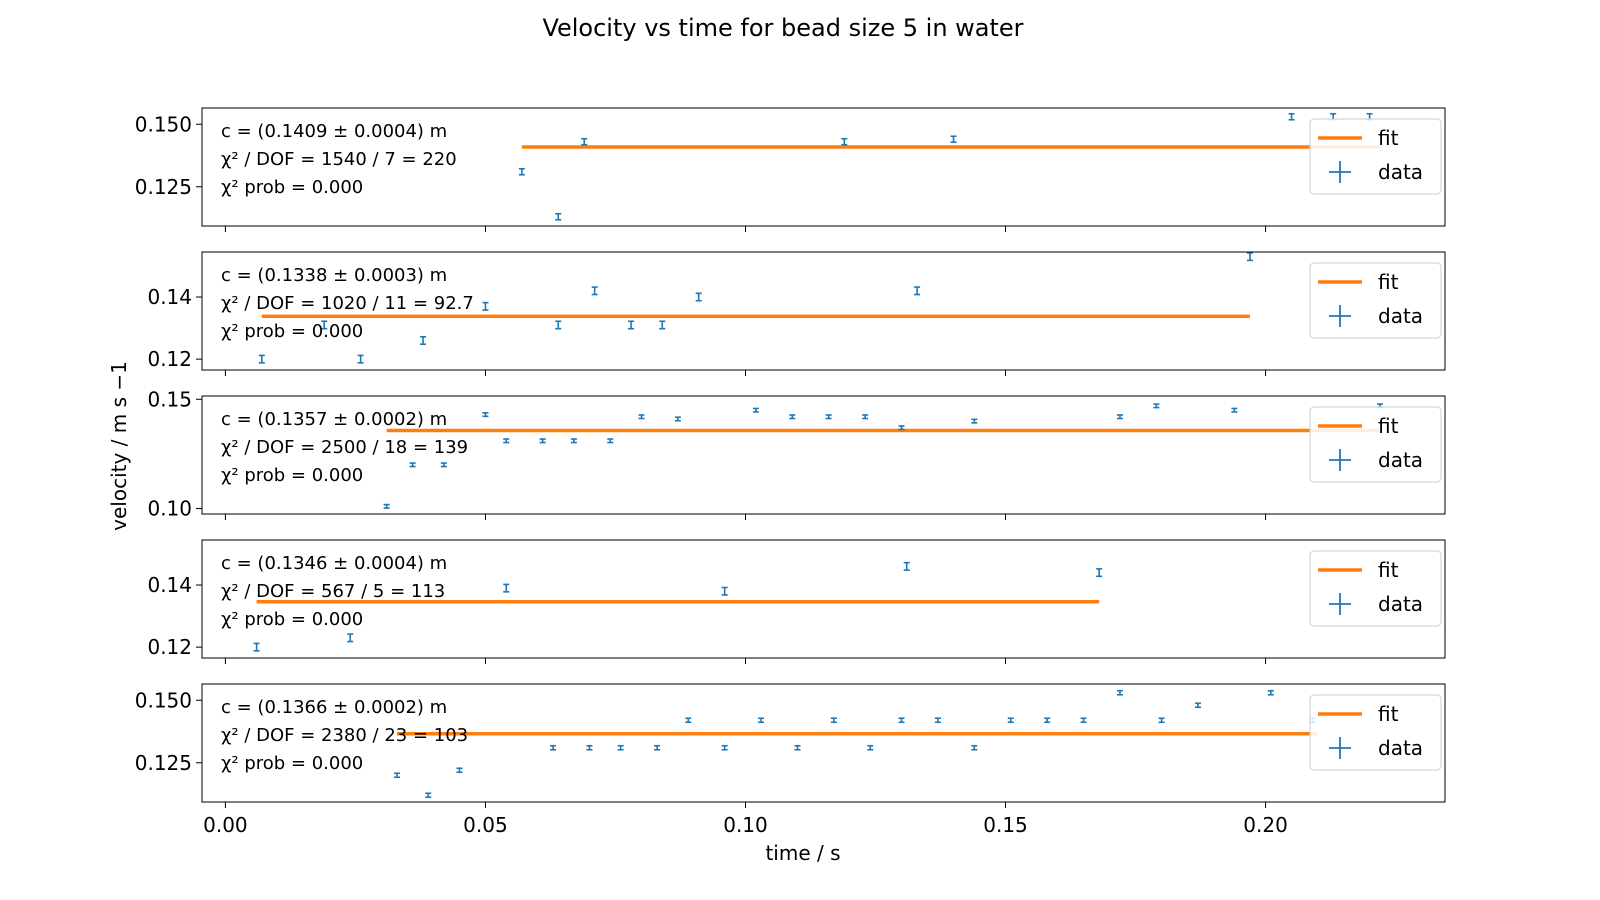 The height and width of the screenshot is (900, 1600). Describe the element at coordinates (339, 159) in the screenshot. I see `fit-annotation-line: χ² / DOF = 1540 / 7 = 220` at that location.